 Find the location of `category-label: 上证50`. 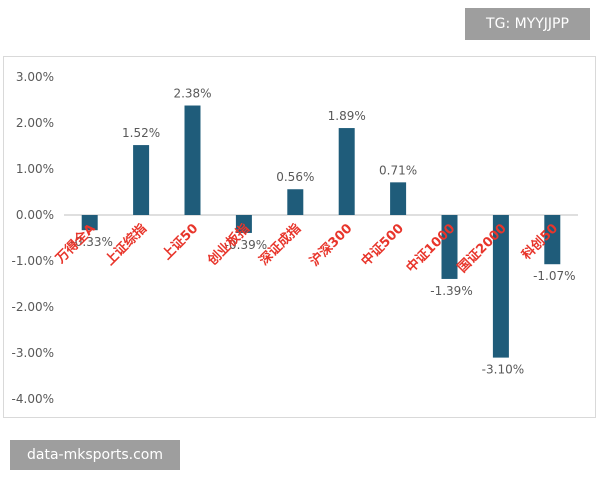

category-label: 上证50 is located at coordinates (181, 242).